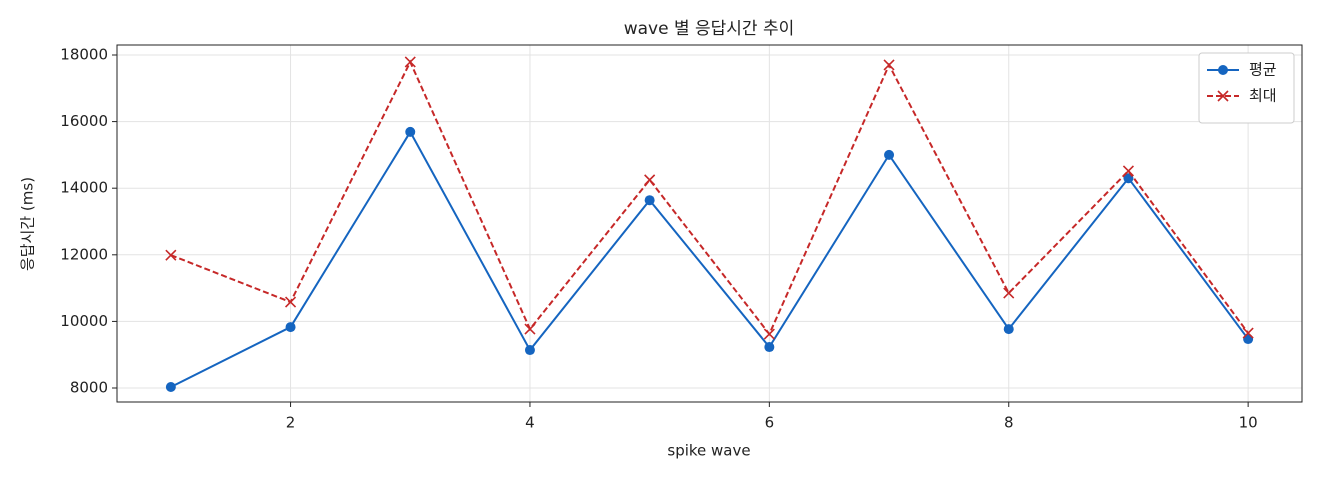 The image size is (1320, 480). I want to click on legend-box, so click(1246, 88).